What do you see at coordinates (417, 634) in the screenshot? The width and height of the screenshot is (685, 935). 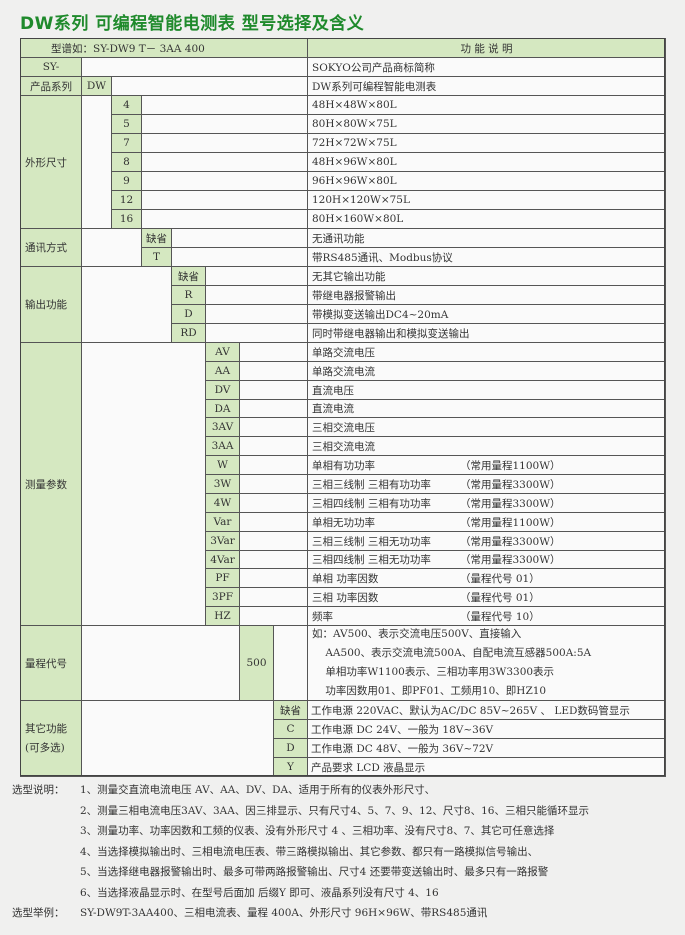 I see `range-desc-line: 如：AV500、表示交流电压500V、直接输入` at bounding box center [417, 634].